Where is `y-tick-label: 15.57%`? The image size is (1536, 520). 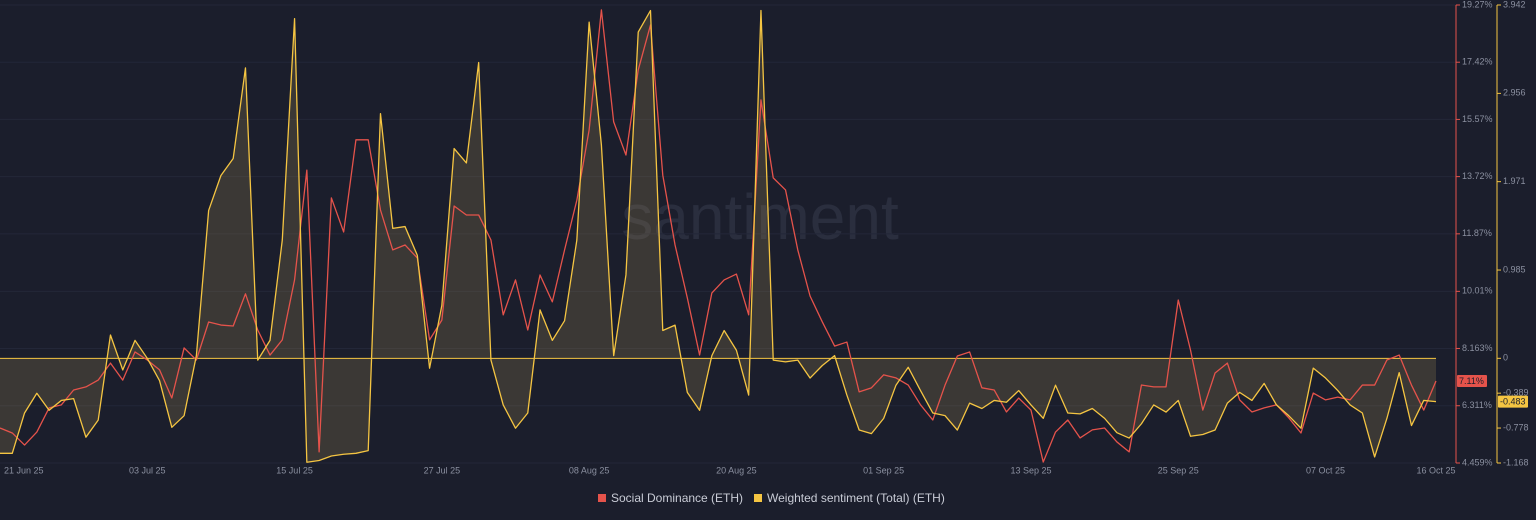
y-tick-label: 15.57% is located at coordinates (1477, 119).